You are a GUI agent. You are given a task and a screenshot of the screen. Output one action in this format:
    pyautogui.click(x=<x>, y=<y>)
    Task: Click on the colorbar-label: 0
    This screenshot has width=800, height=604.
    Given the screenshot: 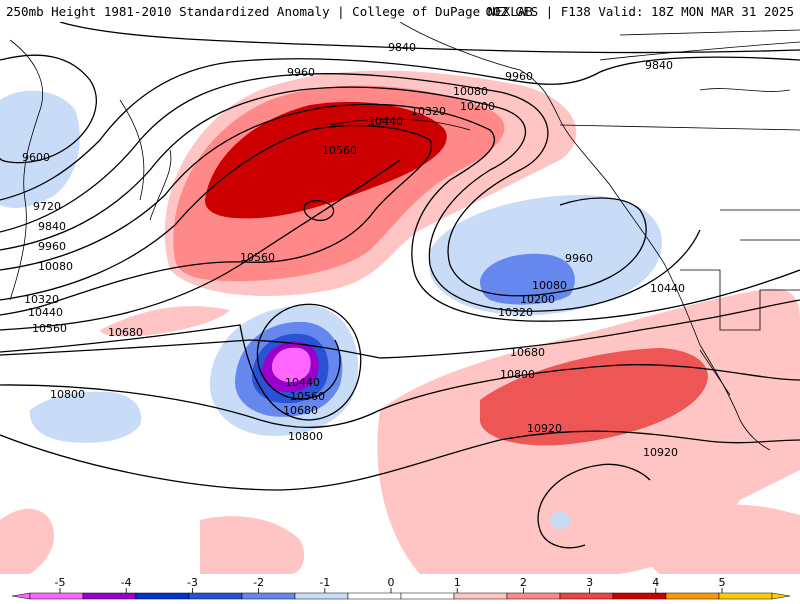 What is the action you would take?
    pyautogui.click(x=391, y=582)
    